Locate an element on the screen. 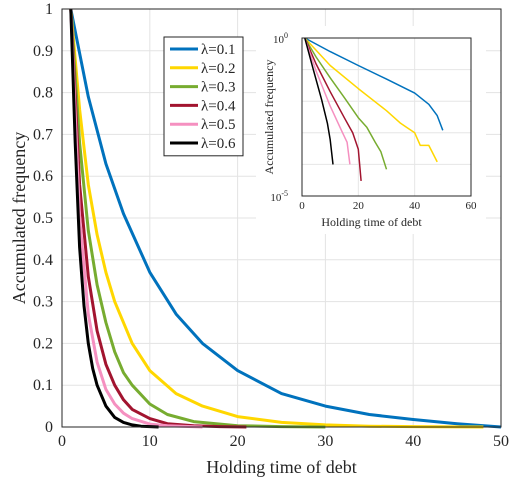 The image size is (509, 488). legend-label-3: λ=0.3 is located at coordinates (218, 88).